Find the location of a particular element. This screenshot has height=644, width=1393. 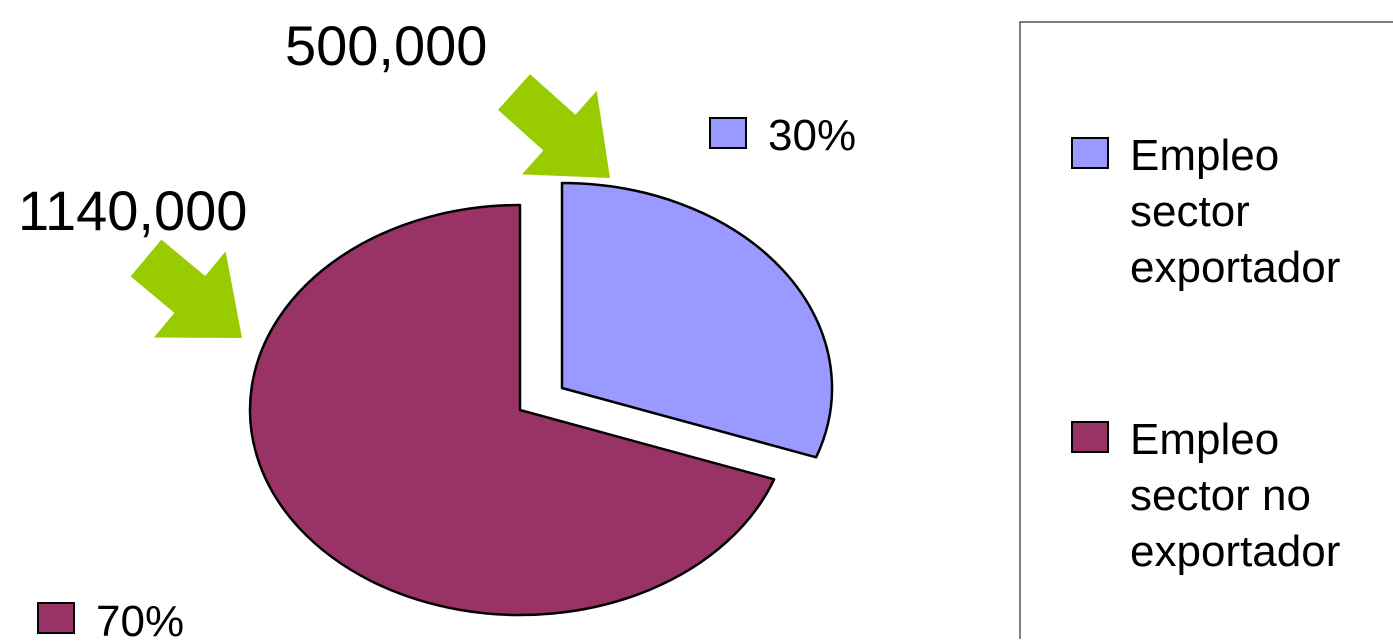

legend-text-2-line-2: sector no is located at coordinates (1220, 495).